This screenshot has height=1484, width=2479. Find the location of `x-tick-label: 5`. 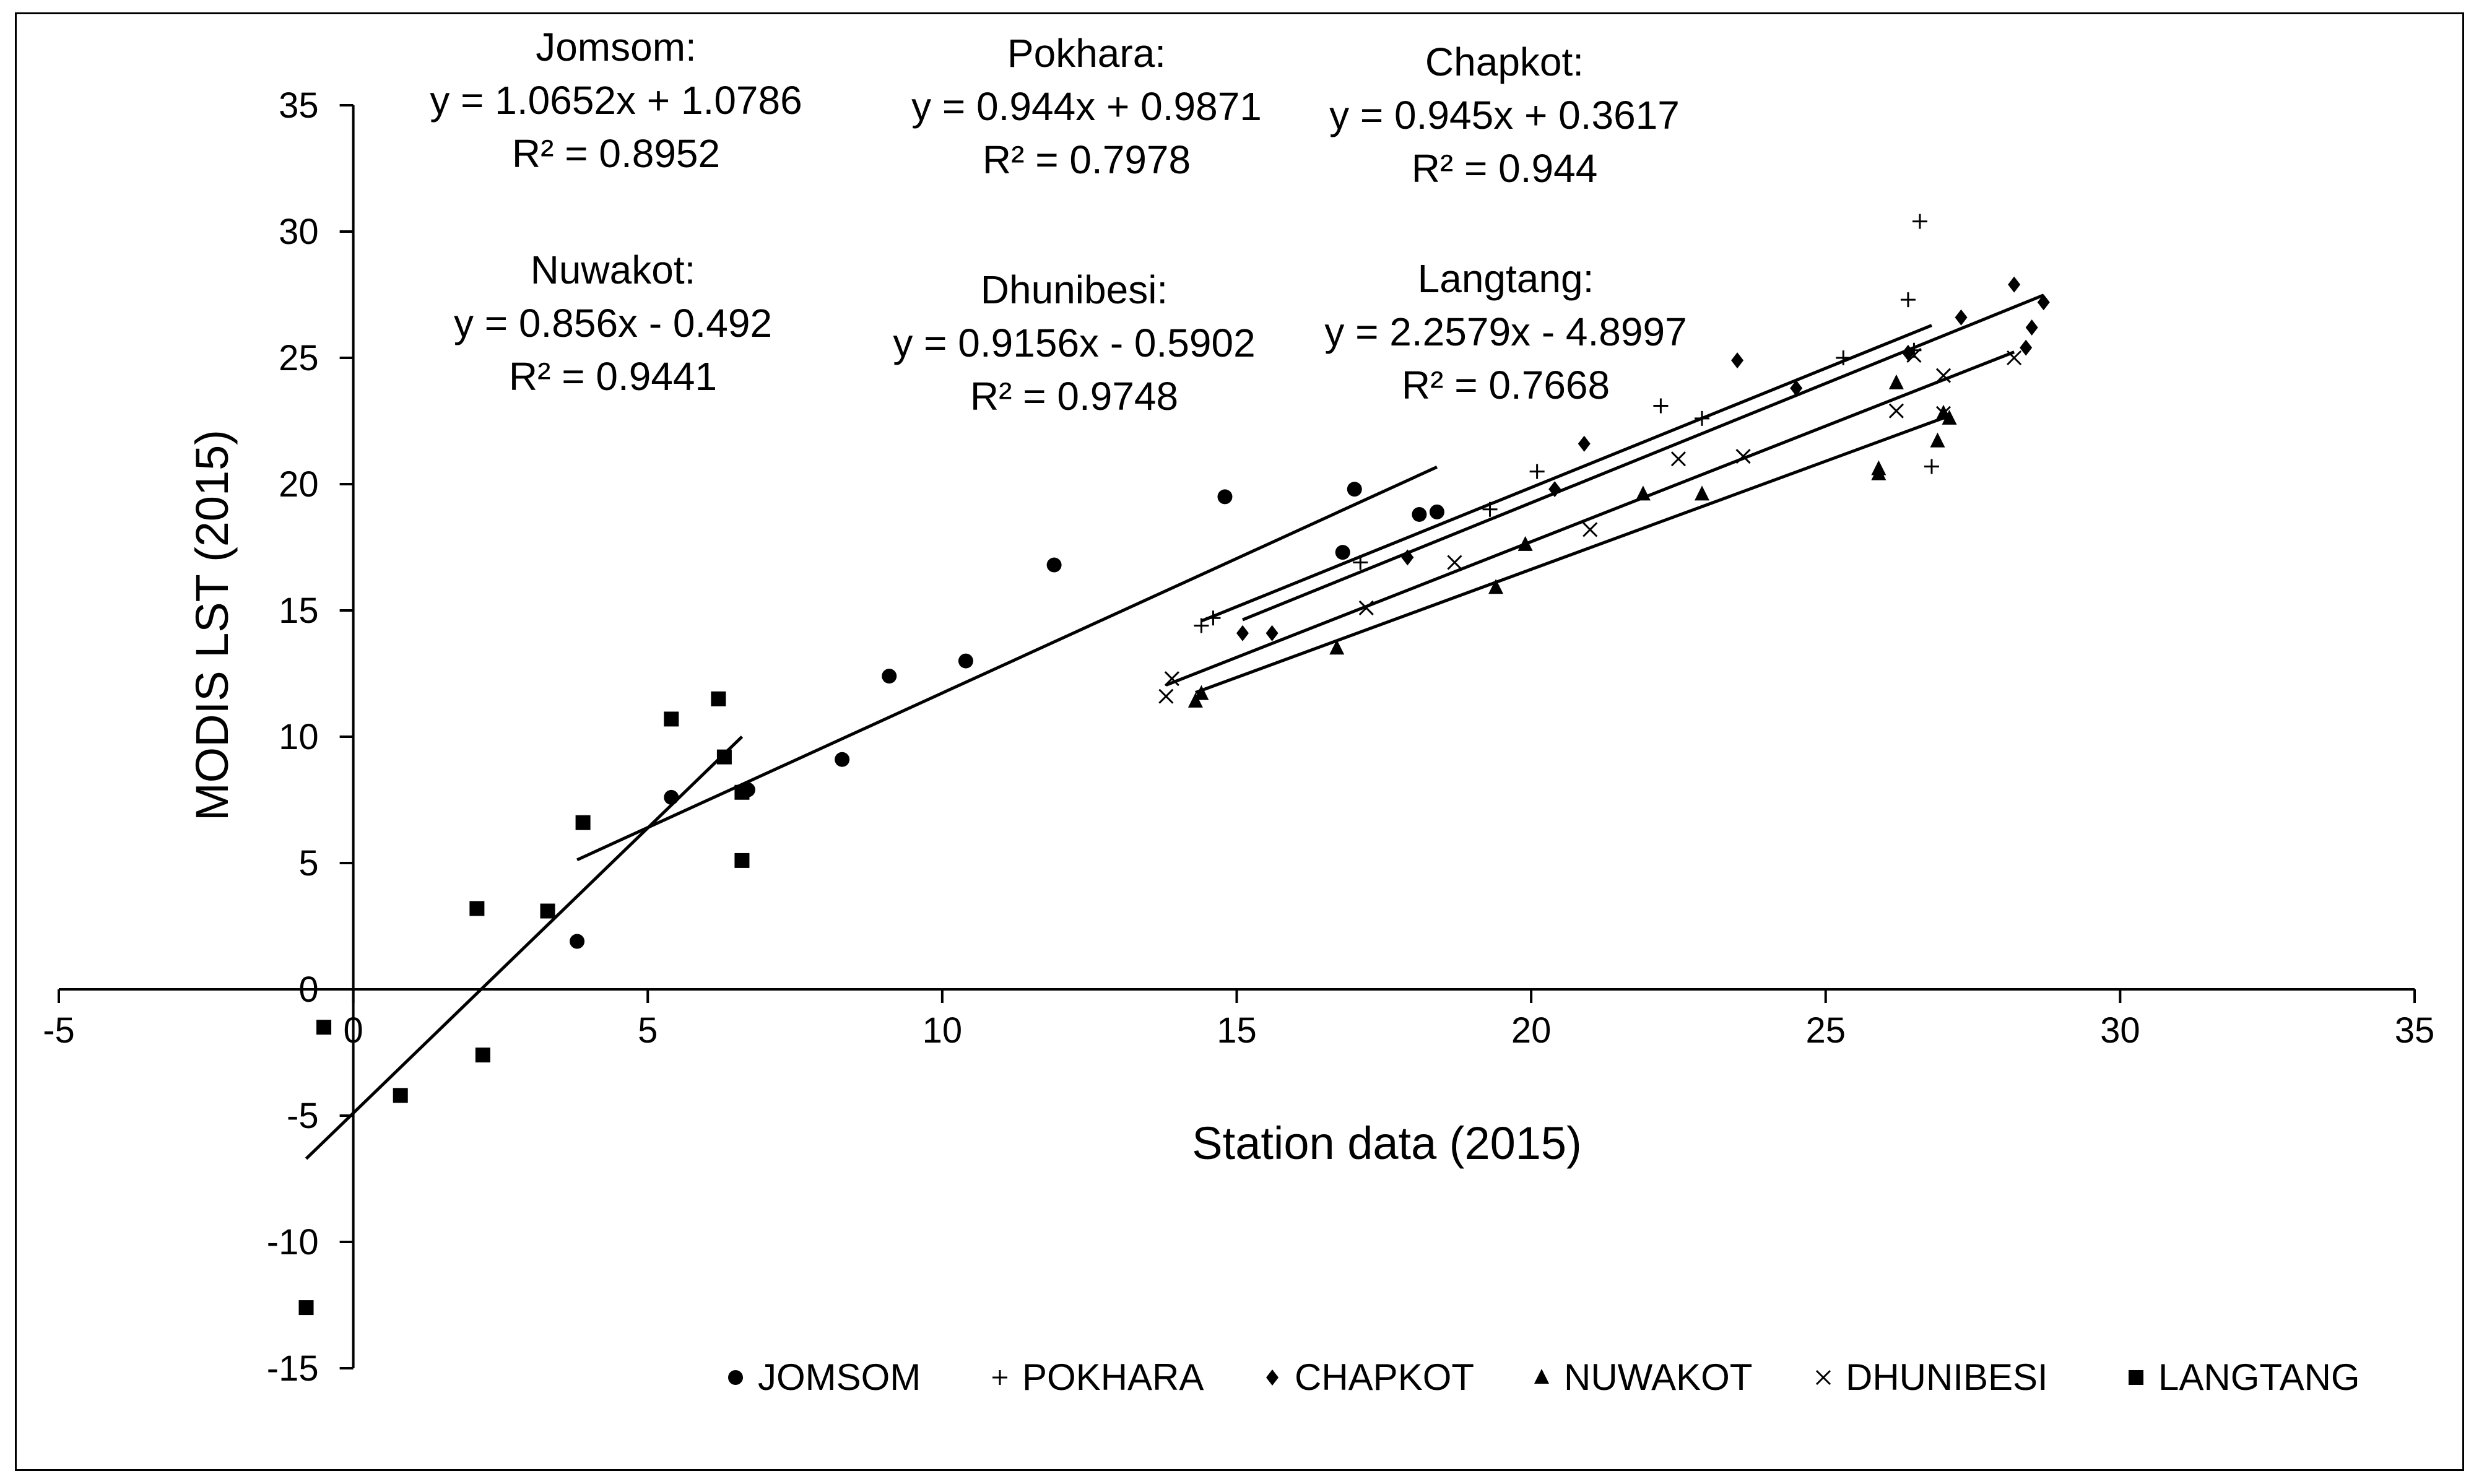

x-tick-label: 5 is located at coordinates (648, 1031).